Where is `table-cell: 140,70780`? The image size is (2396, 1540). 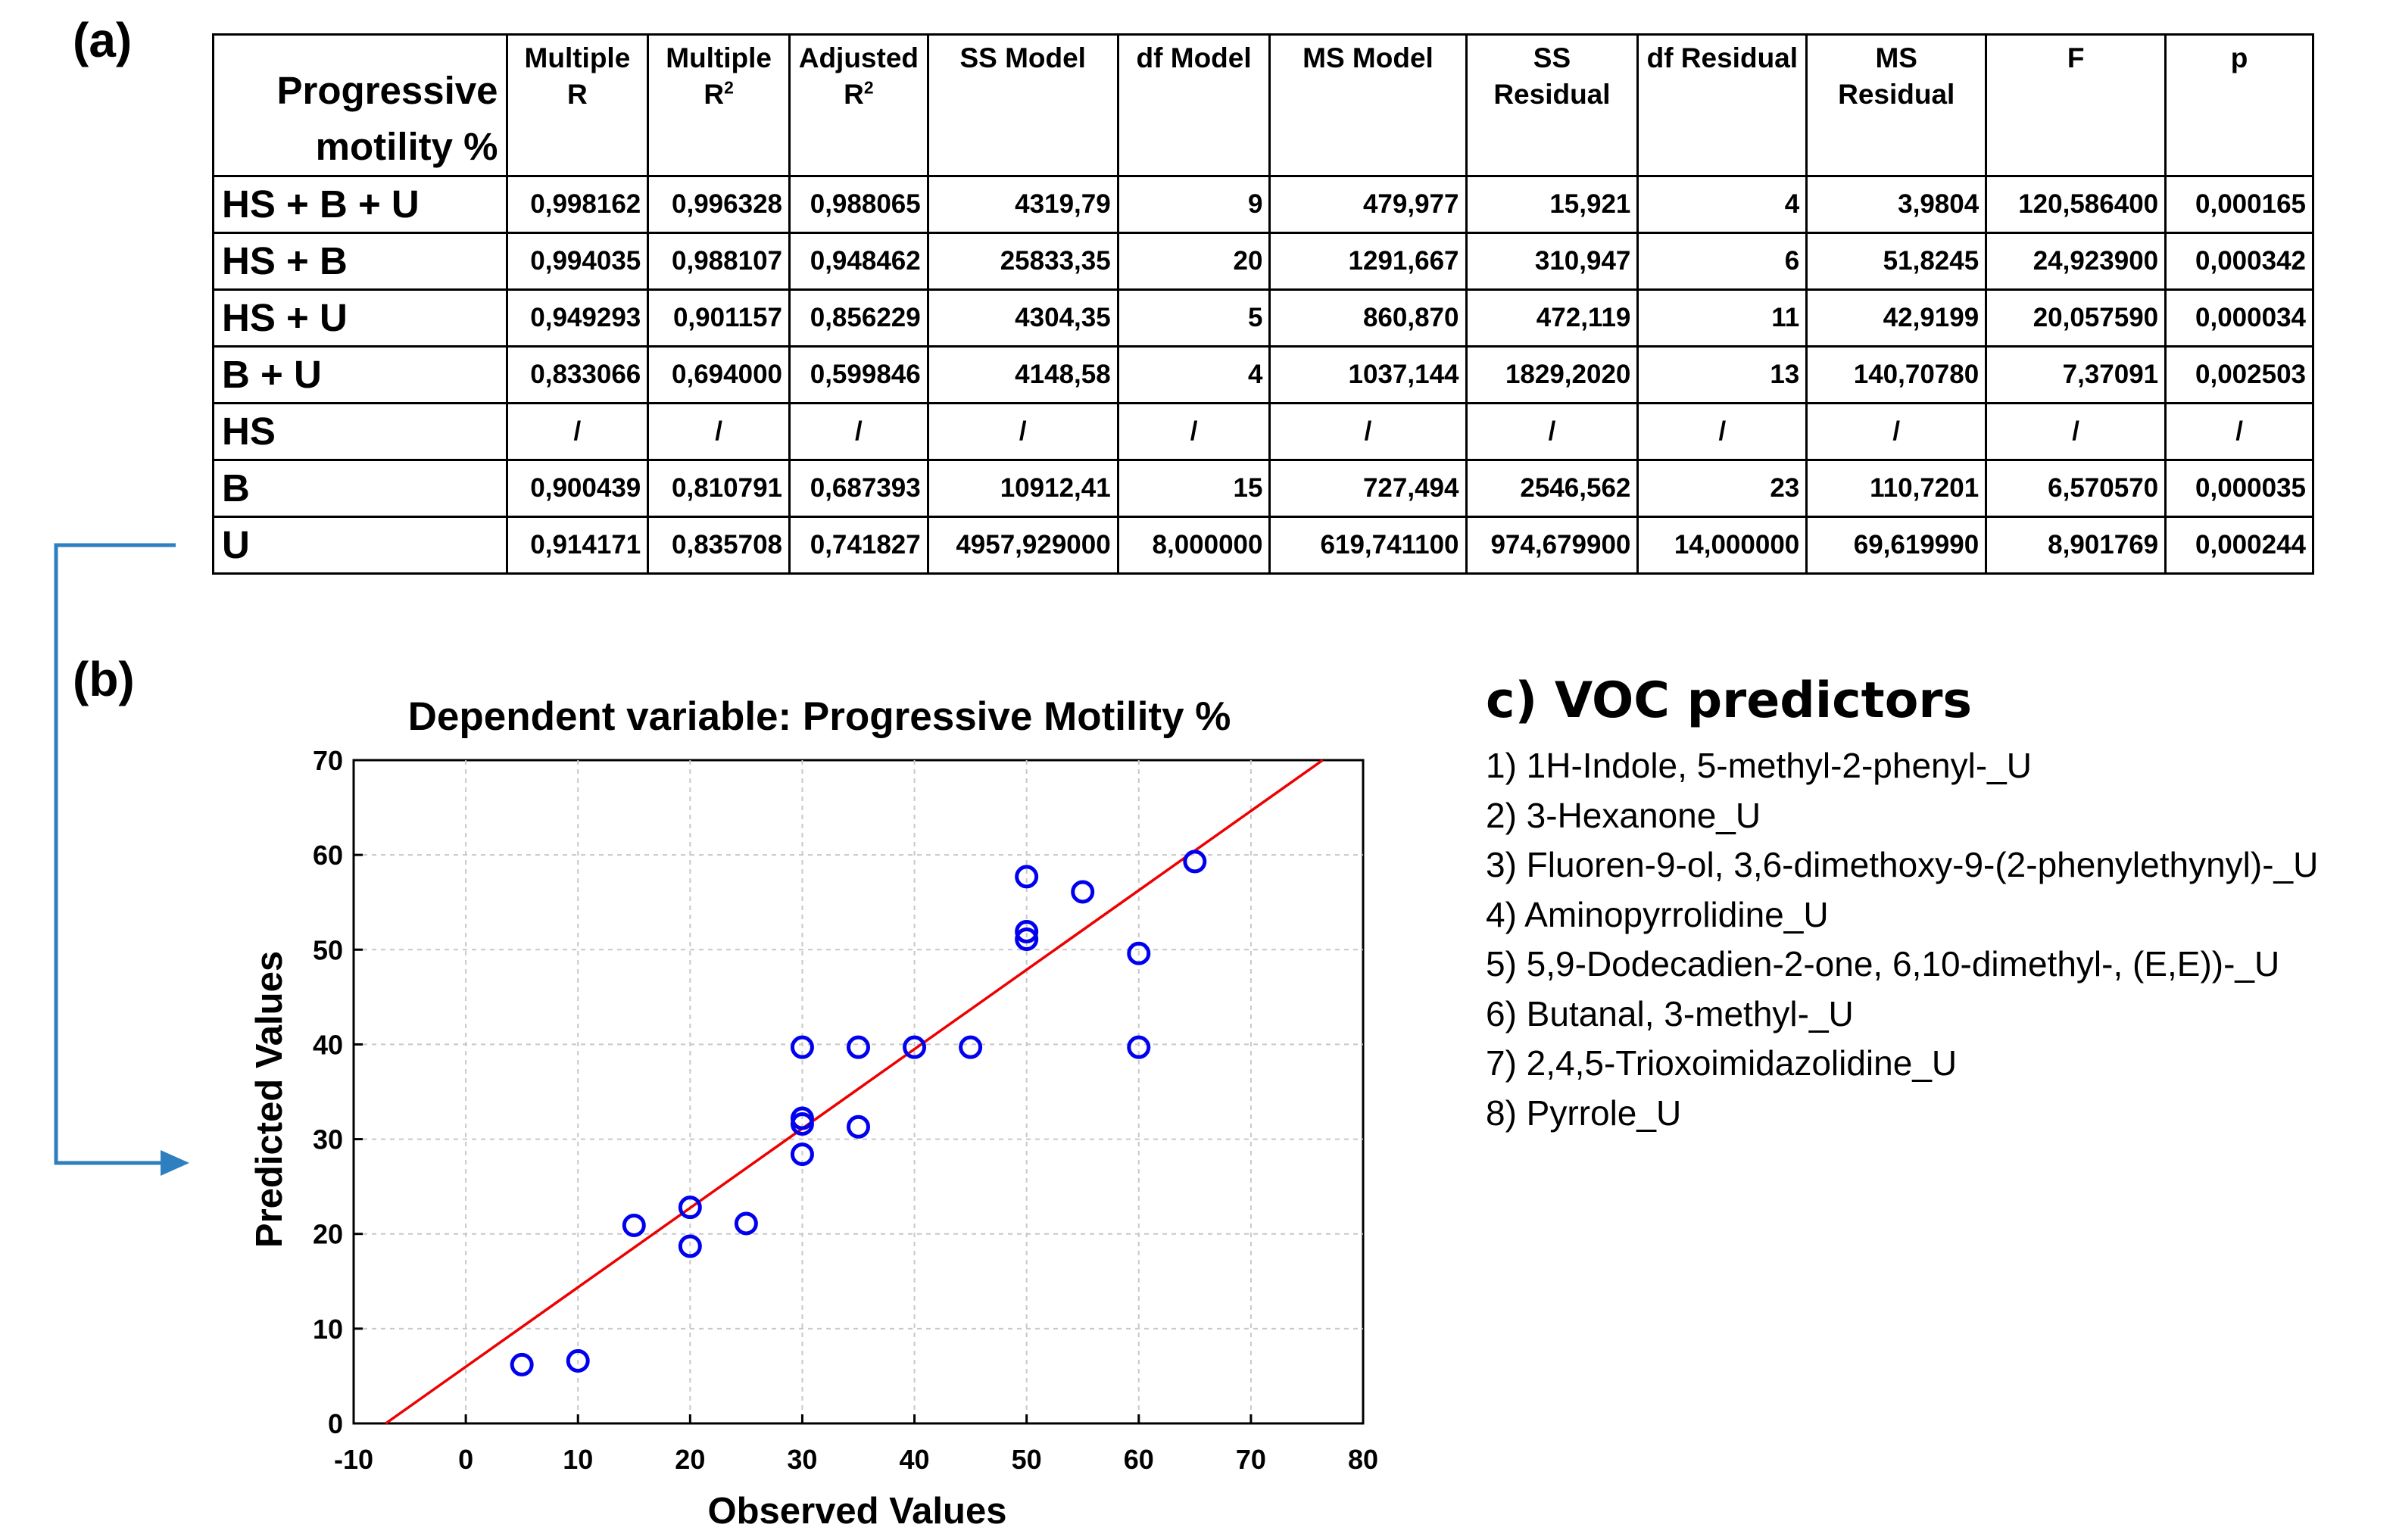 table-cell: 140,70780 is located at coordinates (1896, 374).